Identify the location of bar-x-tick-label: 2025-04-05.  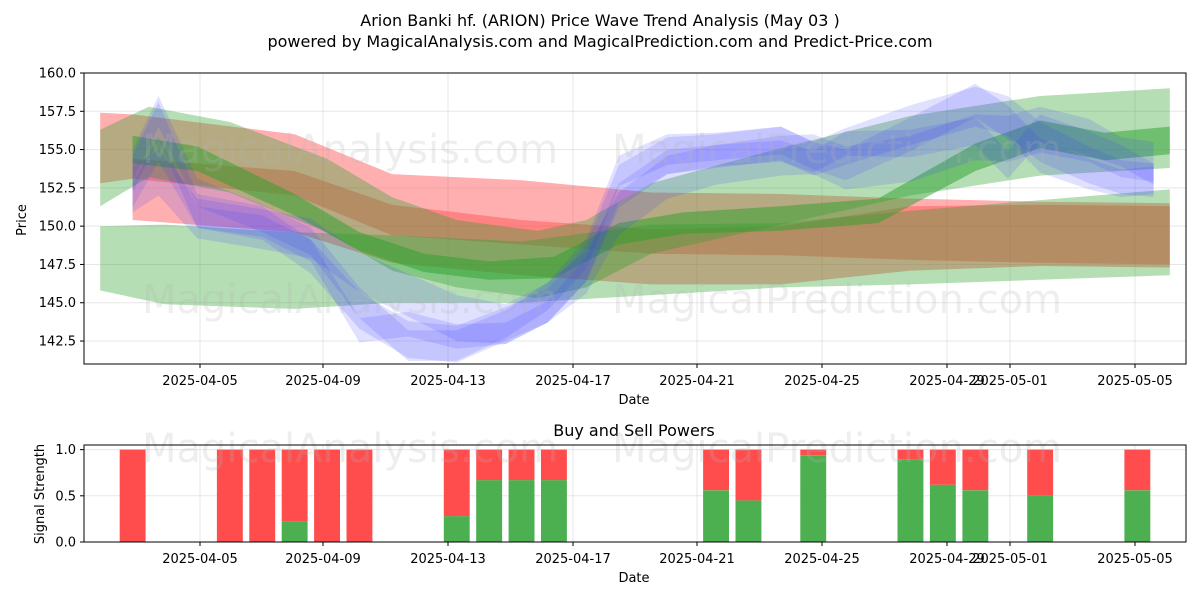
(200, 559).